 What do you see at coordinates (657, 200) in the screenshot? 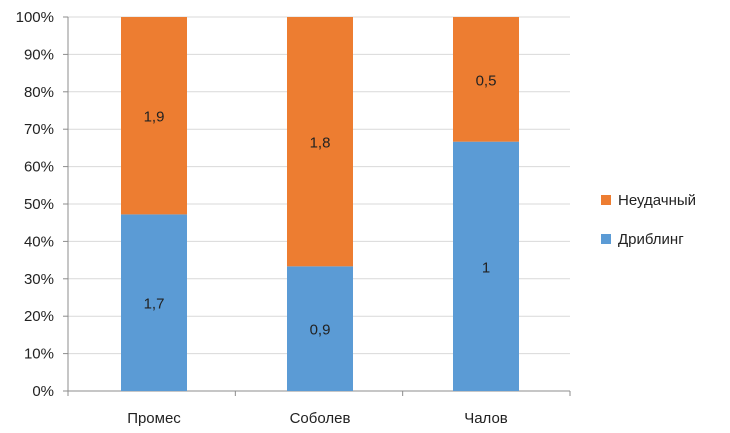
I see `legend-label: Неудачный` at bounding box center [657, 200].